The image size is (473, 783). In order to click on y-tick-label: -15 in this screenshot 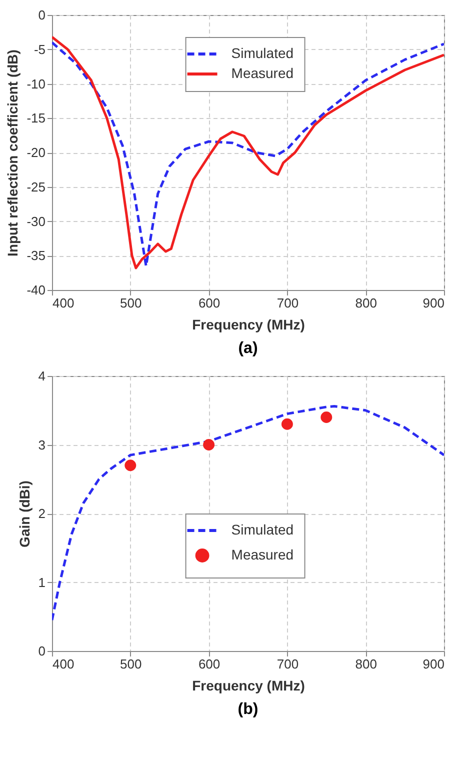, I will do `click(36, 118)`.